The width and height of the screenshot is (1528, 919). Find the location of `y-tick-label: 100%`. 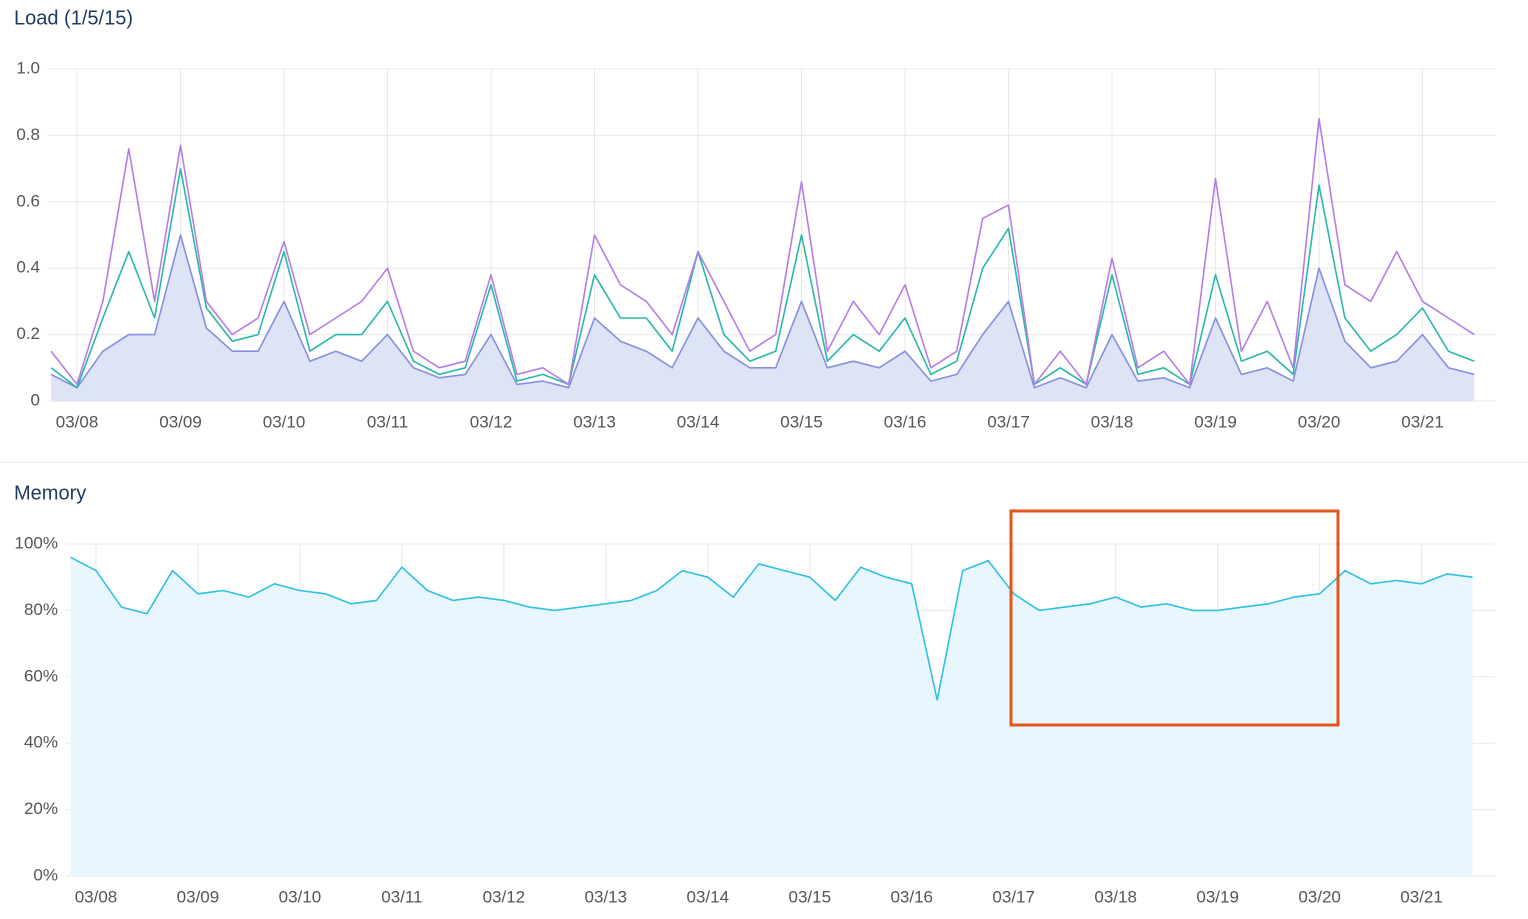

y-tick-label: 100% is located at coordinates (36, 542).